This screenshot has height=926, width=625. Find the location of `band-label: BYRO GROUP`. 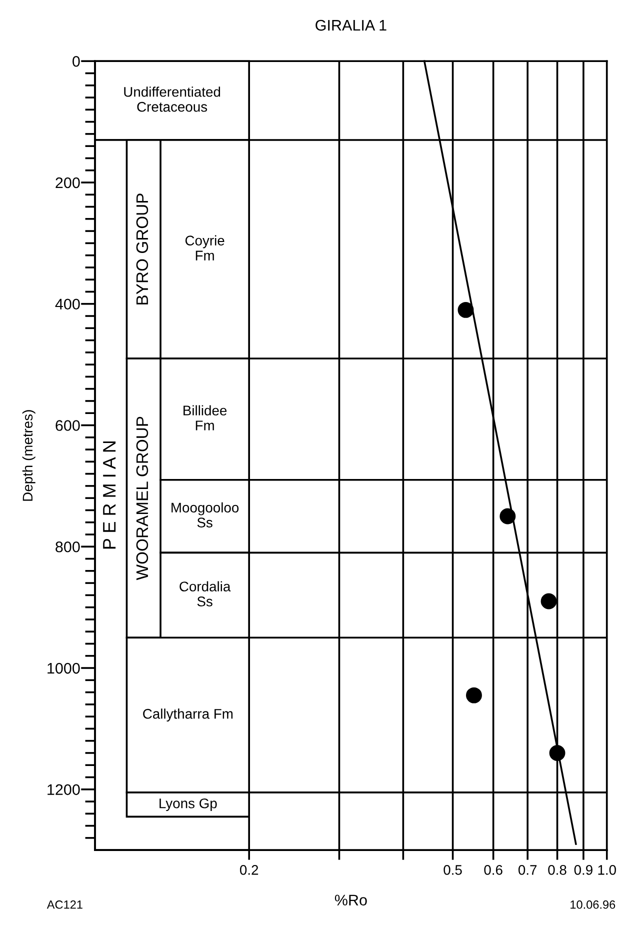

band-label: BYRO GROUP is located at coordinates (142, 249).